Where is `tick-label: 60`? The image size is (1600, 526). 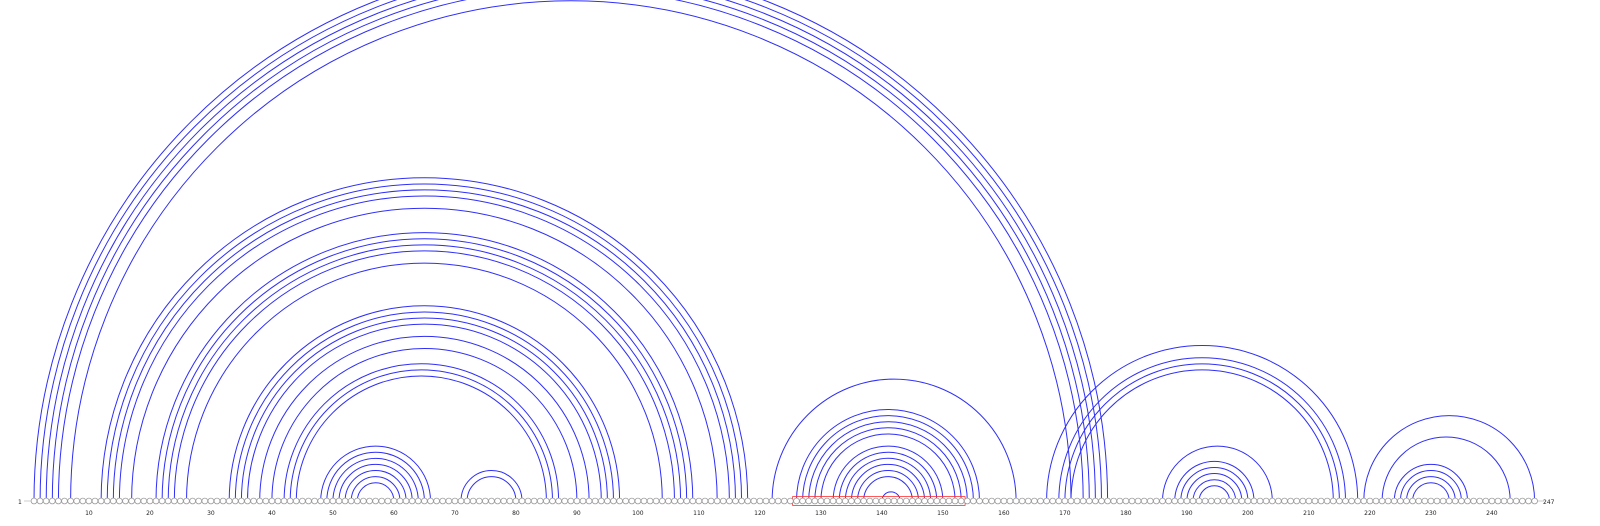 tick-label: 60 is located at coordinates (394, 513).